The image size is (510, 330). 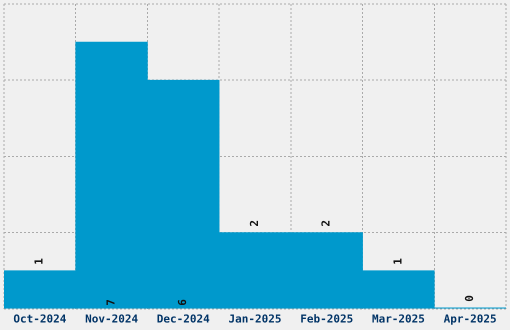 What do you see at coordinates (183, 302) in the screenshot?
I see `data-label: 6` at bounding box center [183, 302].